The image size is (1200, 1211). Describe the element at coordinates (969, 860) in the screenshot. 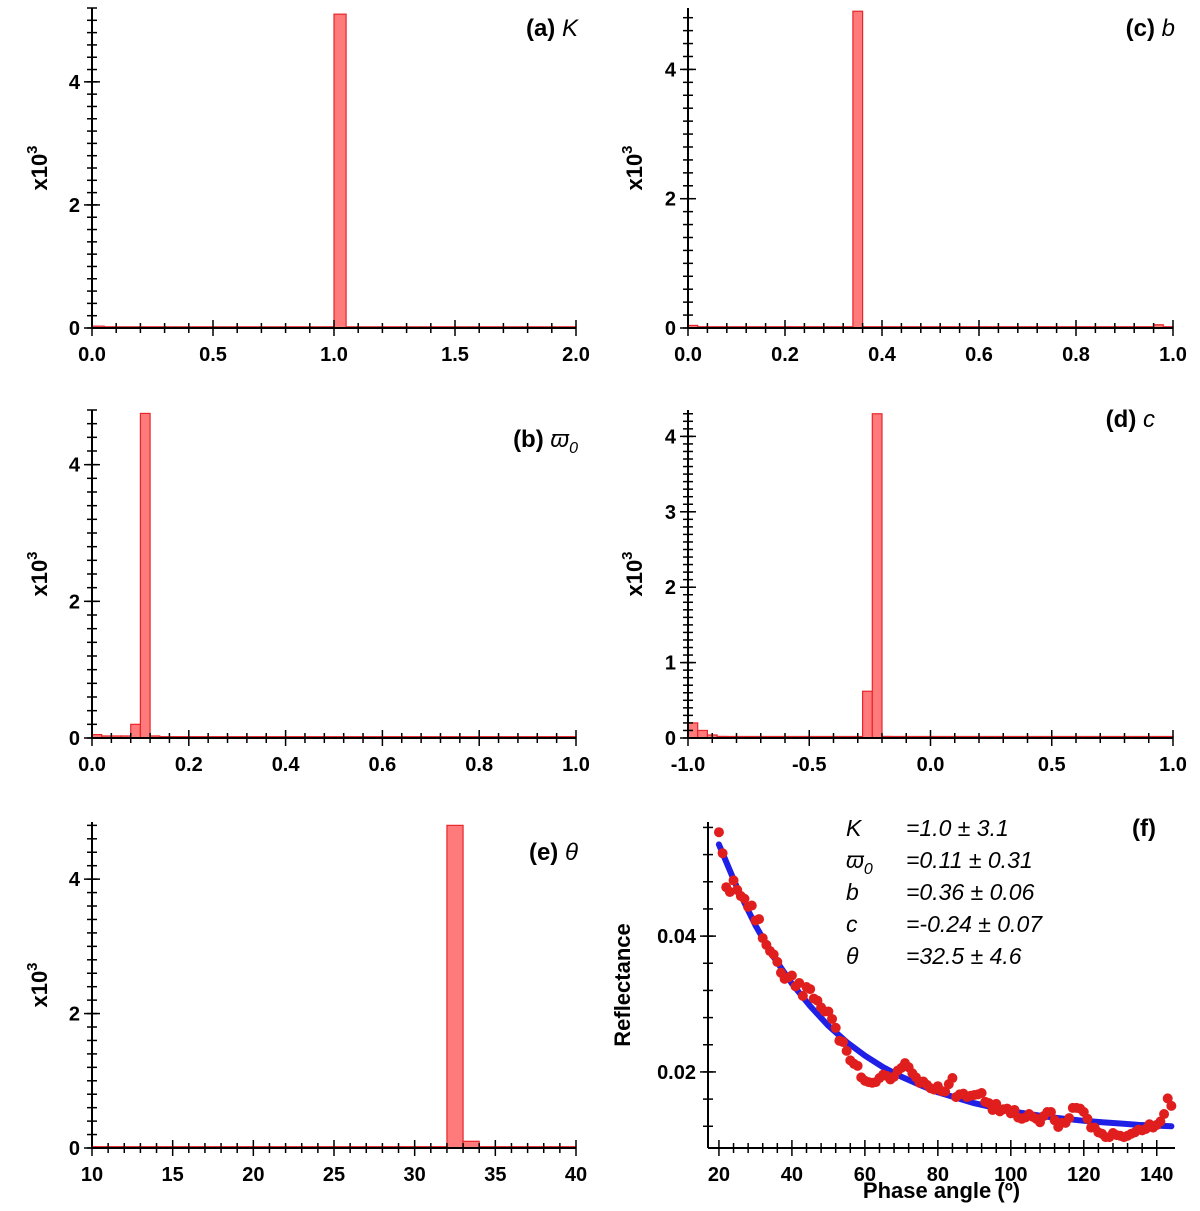

I see `param-value: =0.11 ± 0.31` at that location.